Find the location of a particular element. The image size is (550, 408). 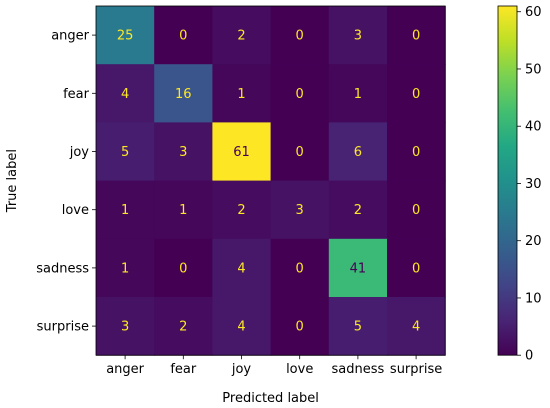

colorbar-tick-label: 20 is located at coordinates (533, 241).